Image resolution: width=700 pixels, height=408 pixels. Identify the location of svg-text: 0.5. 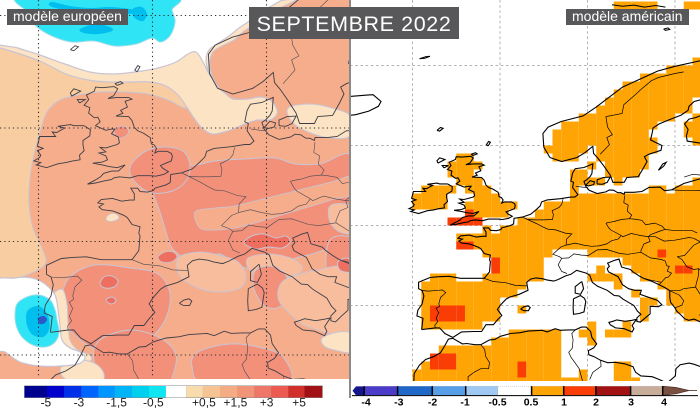
(531, 402).